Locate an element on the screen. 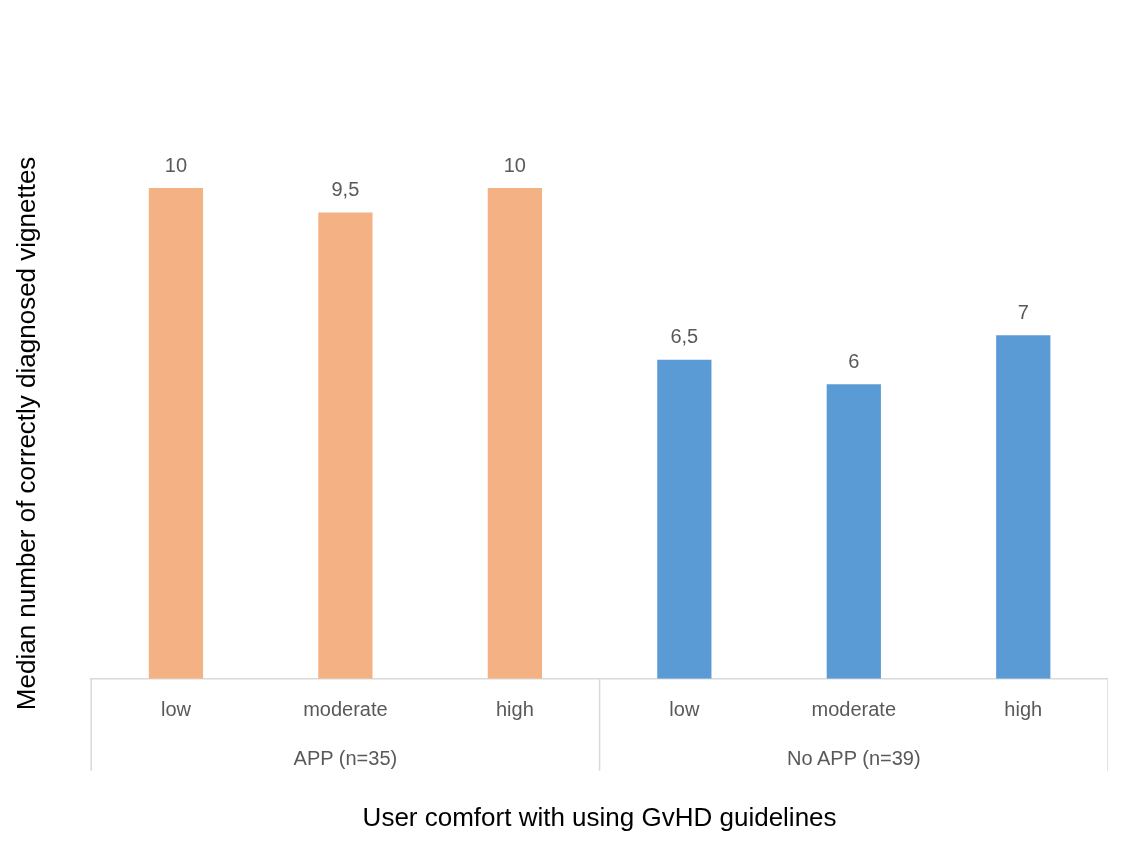 This screenshot has width=1122, height=845. text: APP (n=35) is located at coordinates (345, 758).